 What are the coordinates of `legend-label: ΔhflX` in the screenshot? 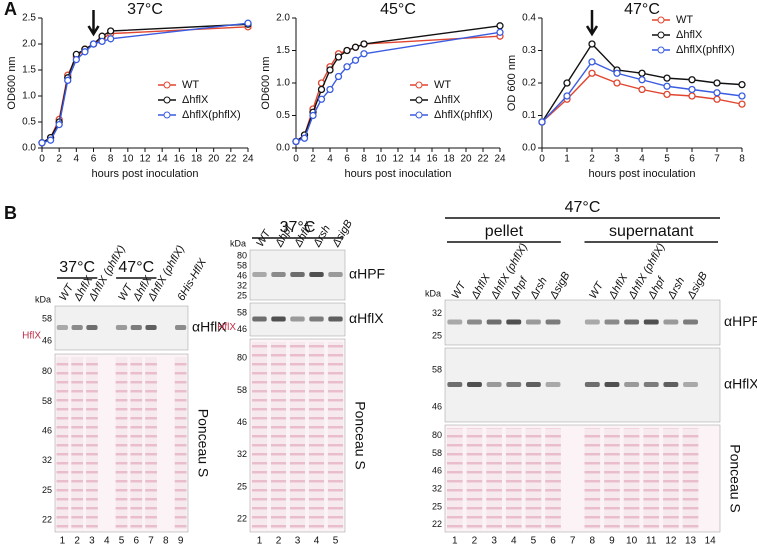 It's located at (689, 35).